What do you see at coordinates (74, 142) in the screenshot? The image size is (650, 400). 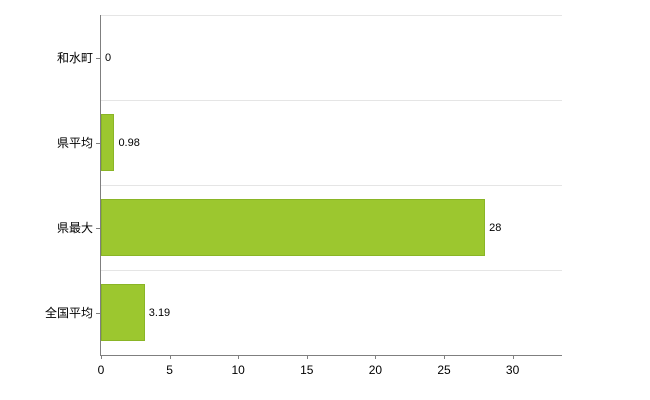 I see `category-label: 県平均` at bounding box center [74, 142].